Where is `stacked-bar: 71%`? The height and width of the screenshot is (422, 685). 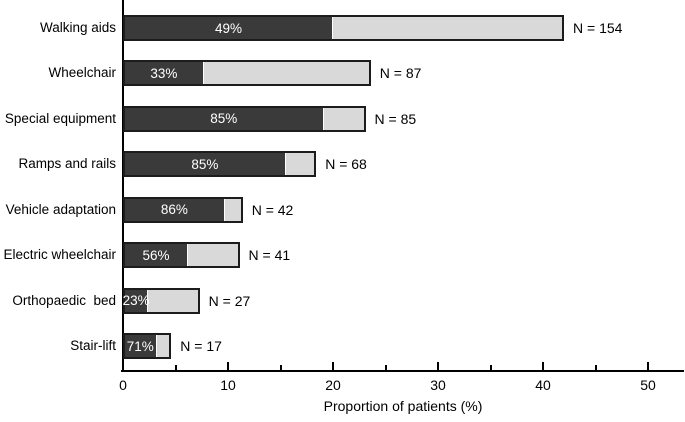
stacked-bar: 71% is located at coordinates (147, 346).